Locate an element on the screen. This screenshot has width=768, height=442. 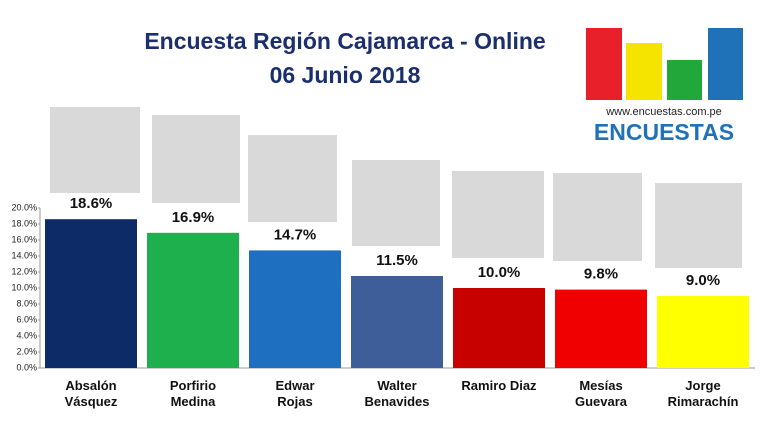
y-tick-label: 8.0% is located at coordinates (26, 303).